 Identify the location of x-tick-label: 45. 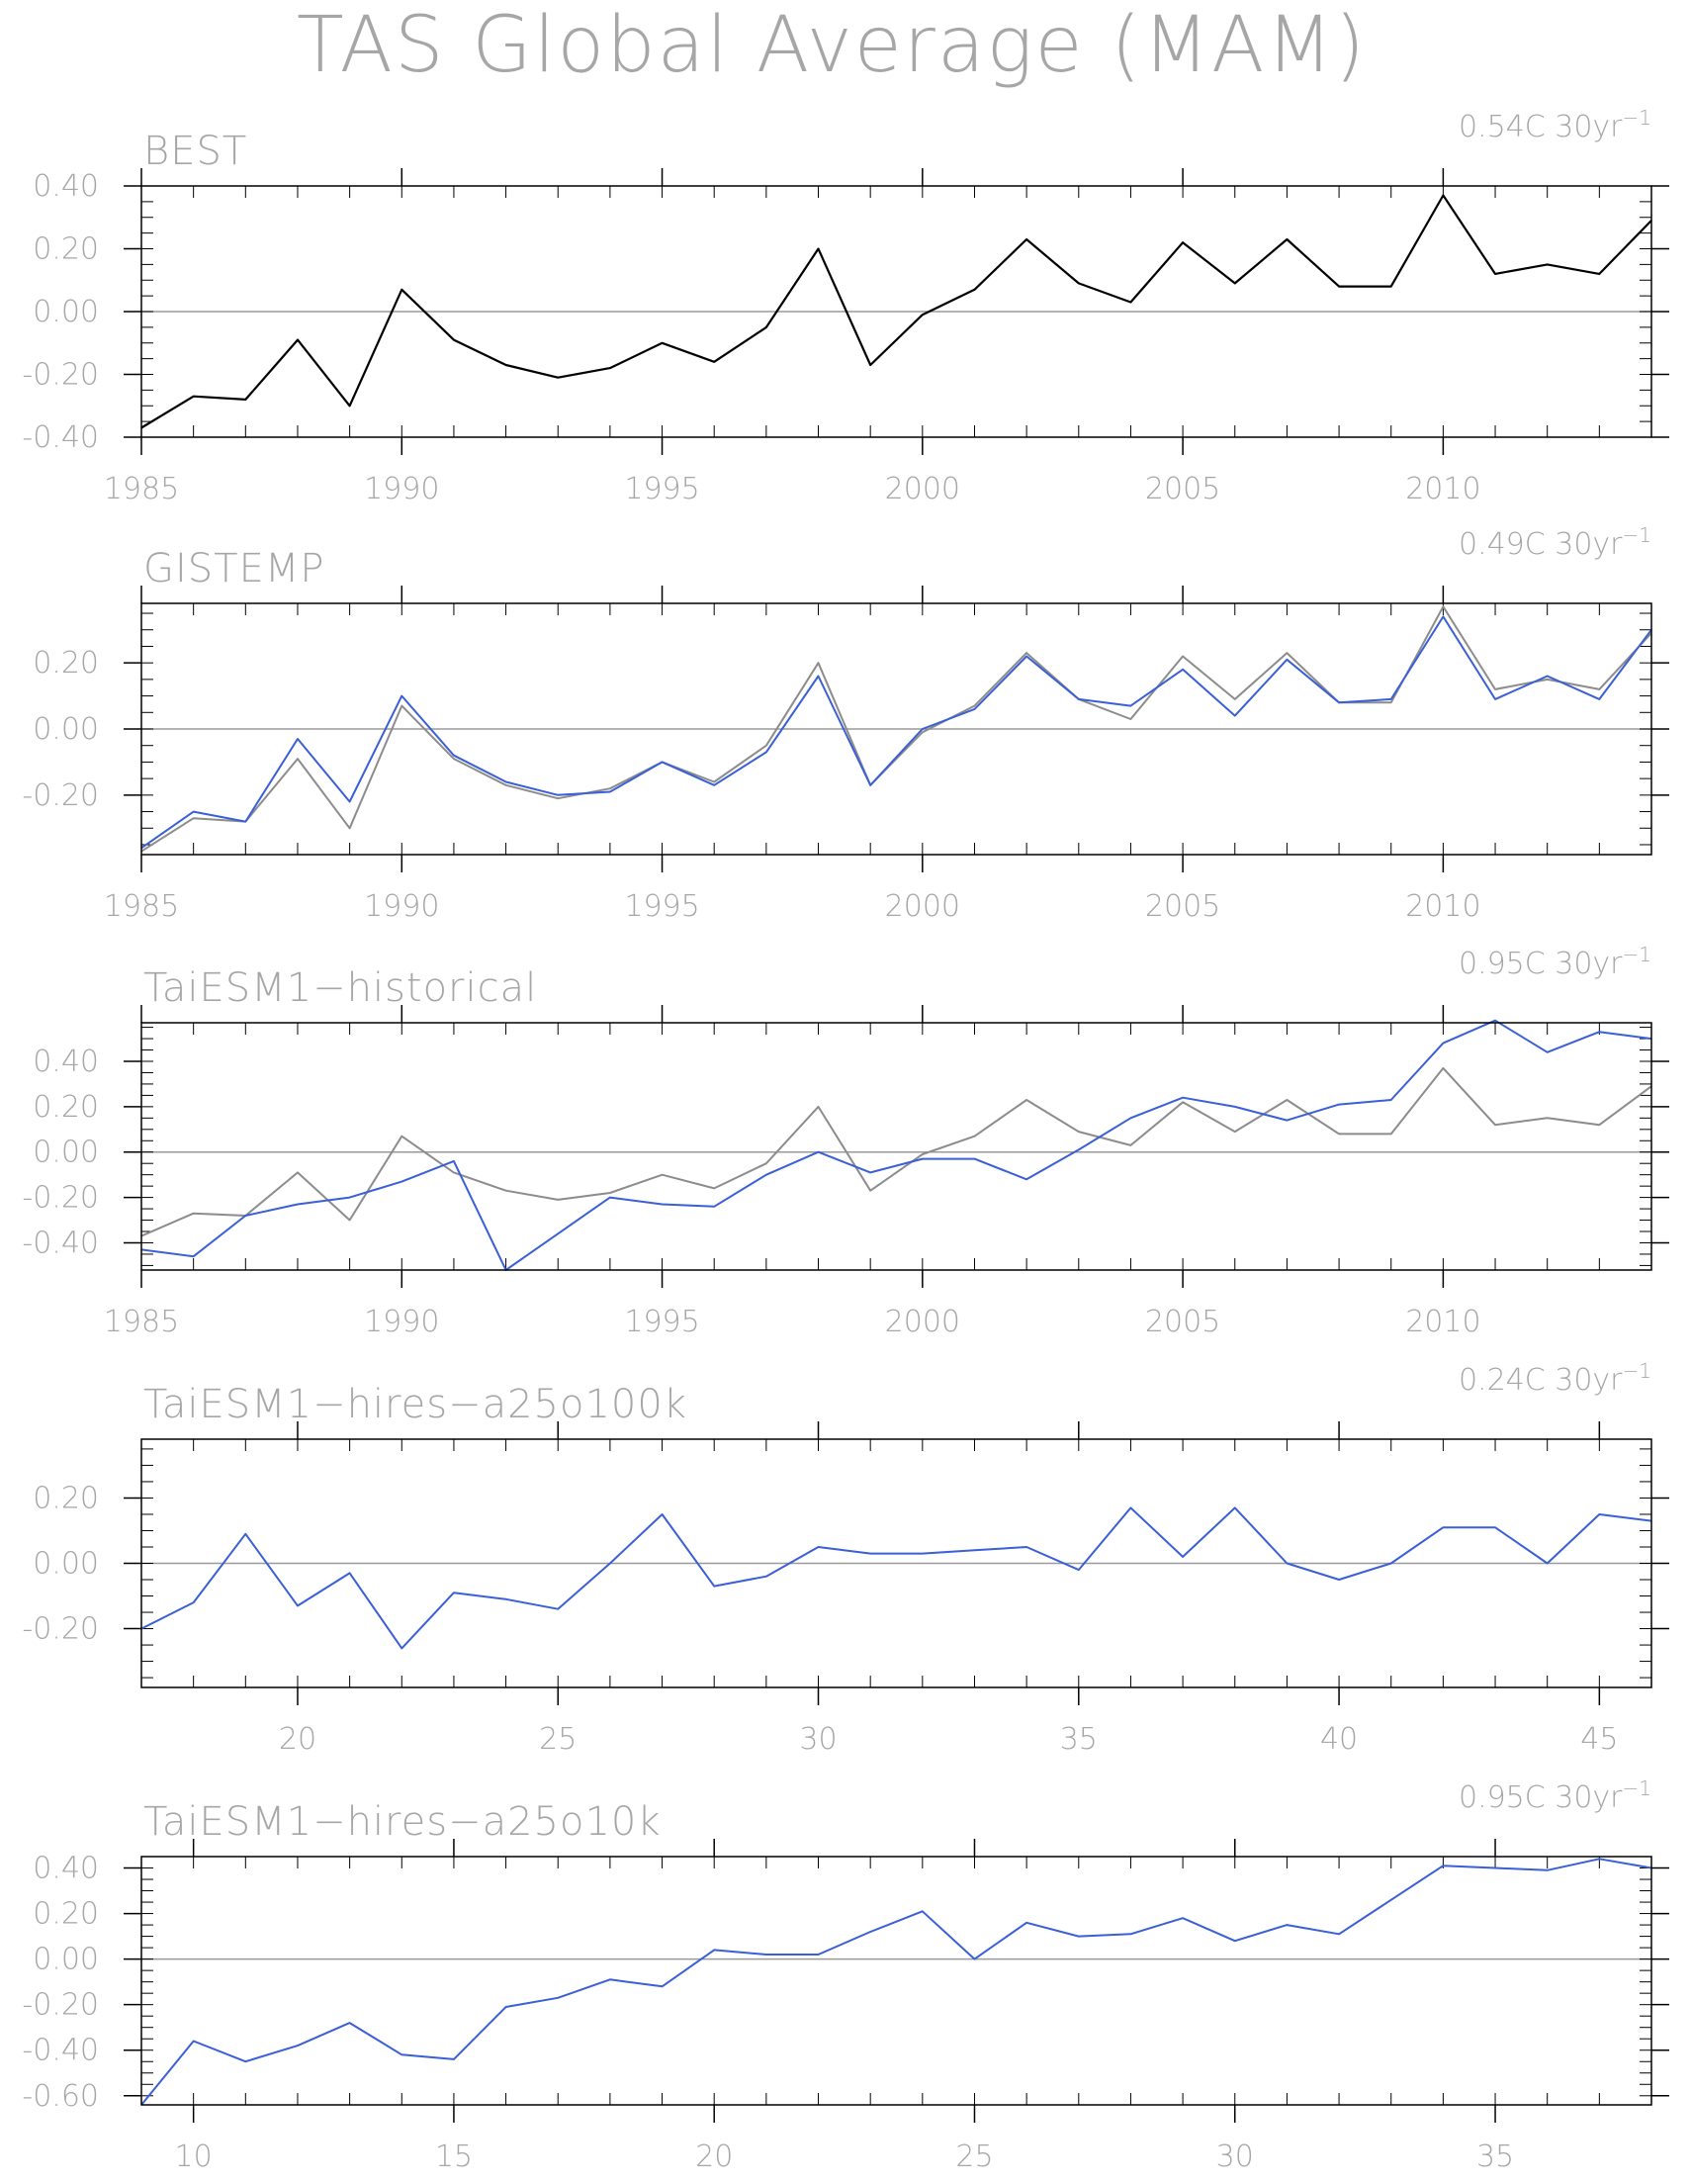
(1599, 1739).